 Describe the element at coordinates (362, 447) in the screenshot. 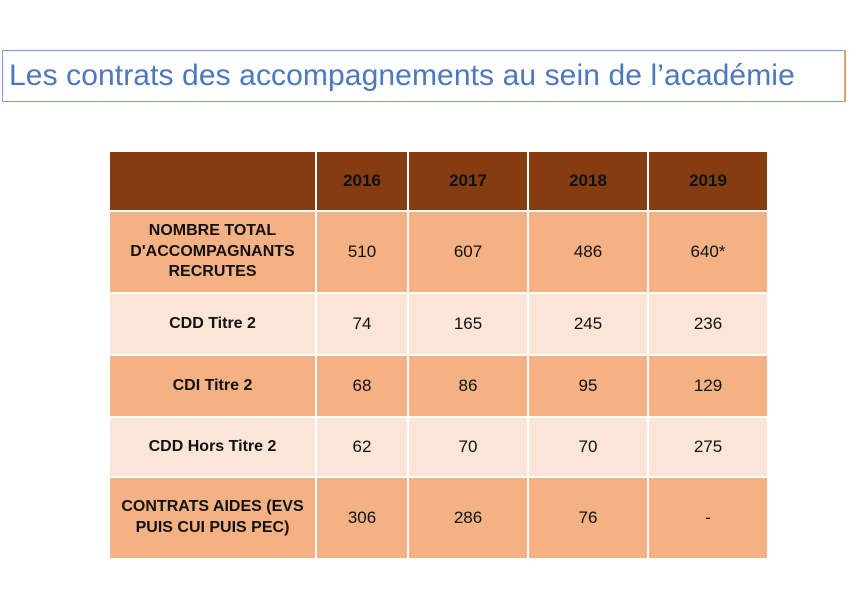

I see `table-cell: 62` at that location.